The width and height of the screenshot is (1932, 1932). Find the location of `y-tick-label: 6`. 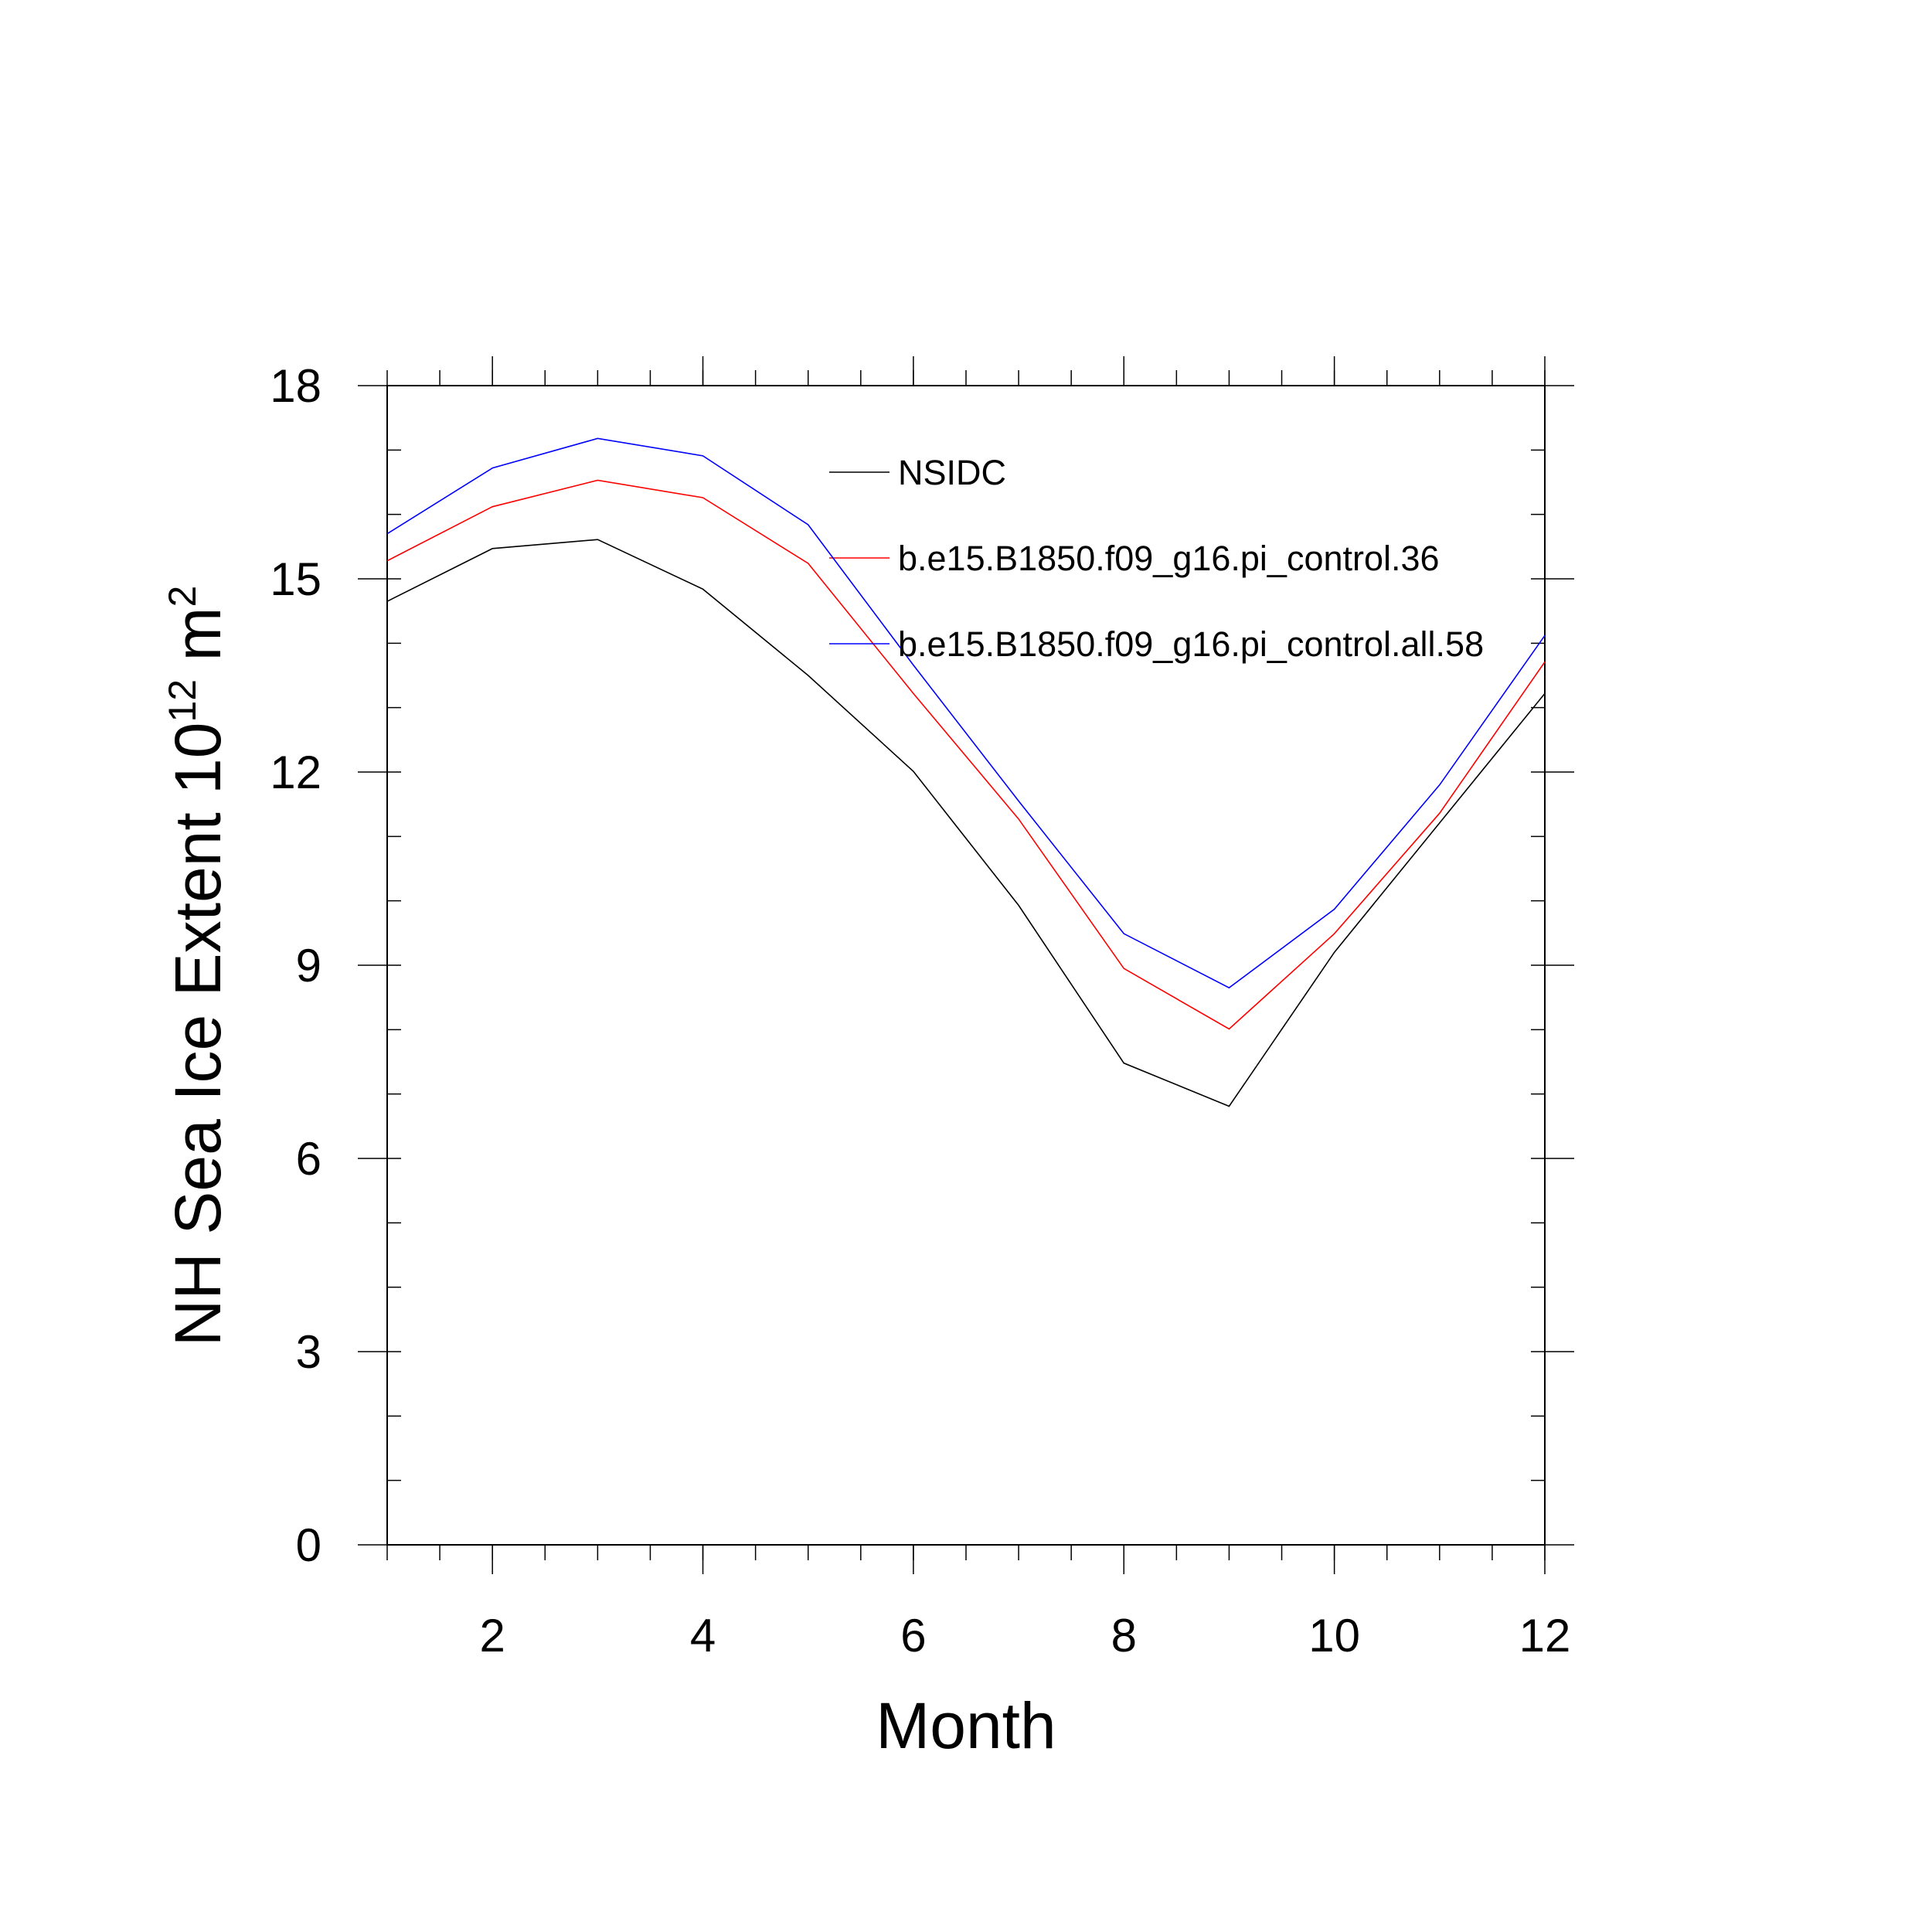

y-tick-label: 6 is located at coordinates (308, 1159).